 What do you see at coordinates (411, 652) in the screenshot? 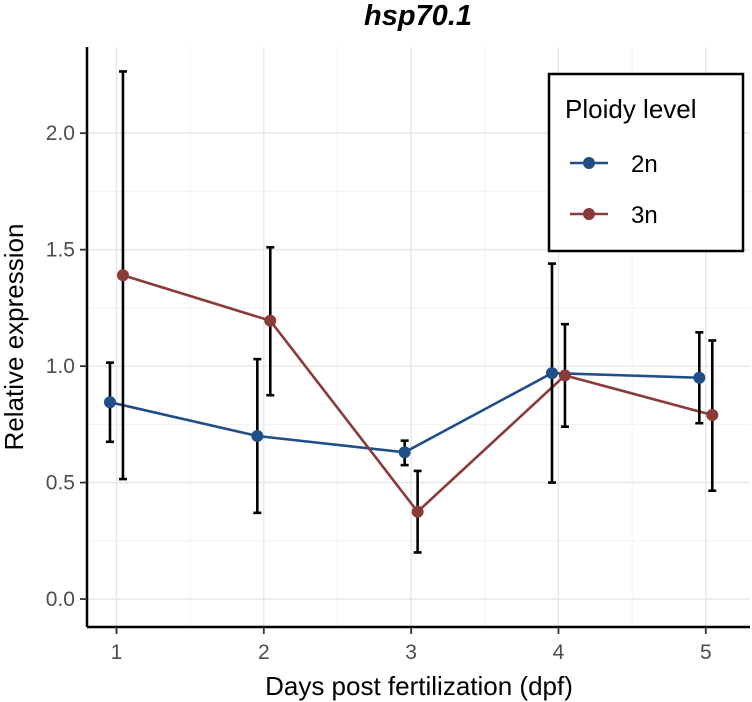
I see `x-tick-label: 3` at bounding box center [411, 652].